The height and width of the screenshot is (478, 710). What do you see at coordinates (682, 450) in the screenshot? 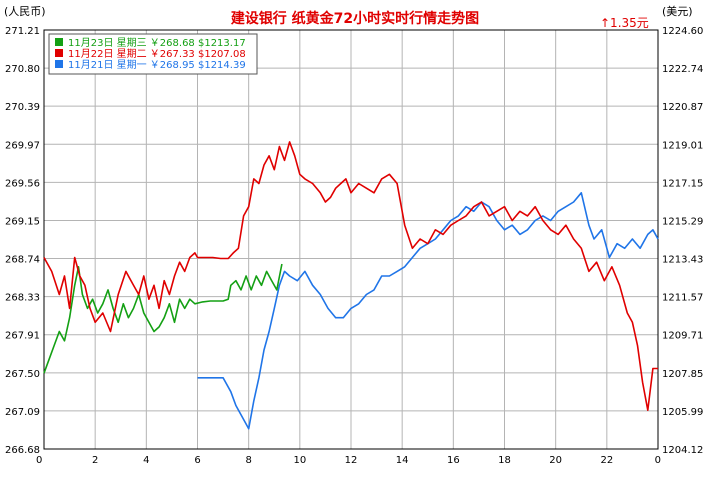
I see `y-right-tick-label: 1204.12` at bounding box center [682, 450].